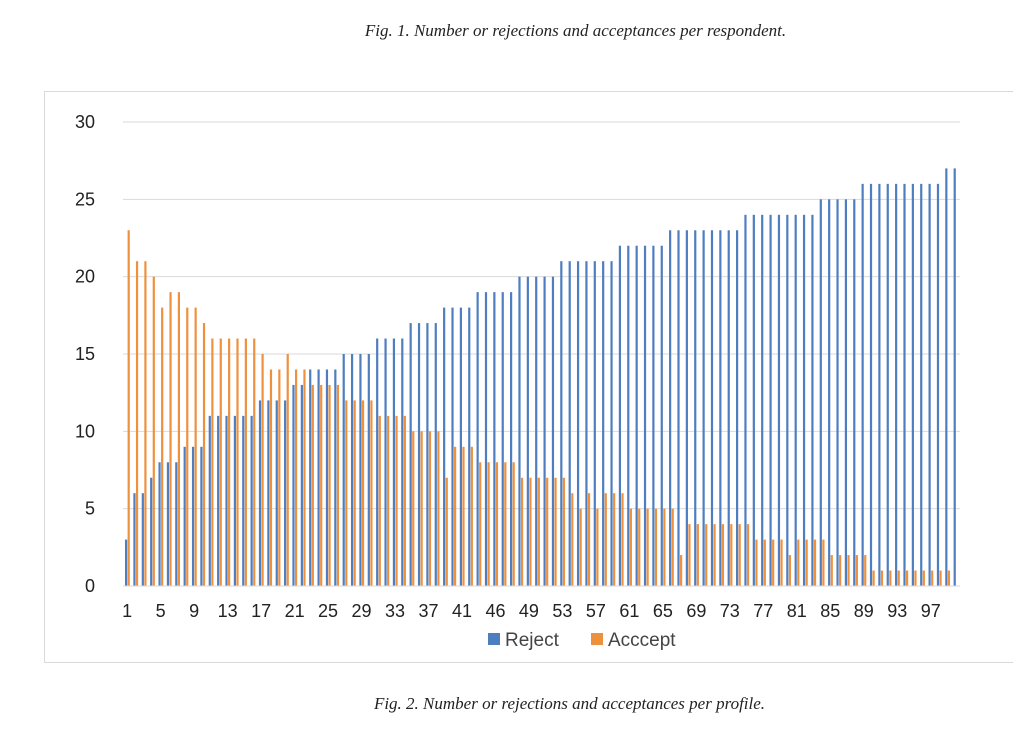  What do you see at coordinates (261, 611) in the screenshot?
I see `x-tick-label: 17` at bounding box center [261, 611].